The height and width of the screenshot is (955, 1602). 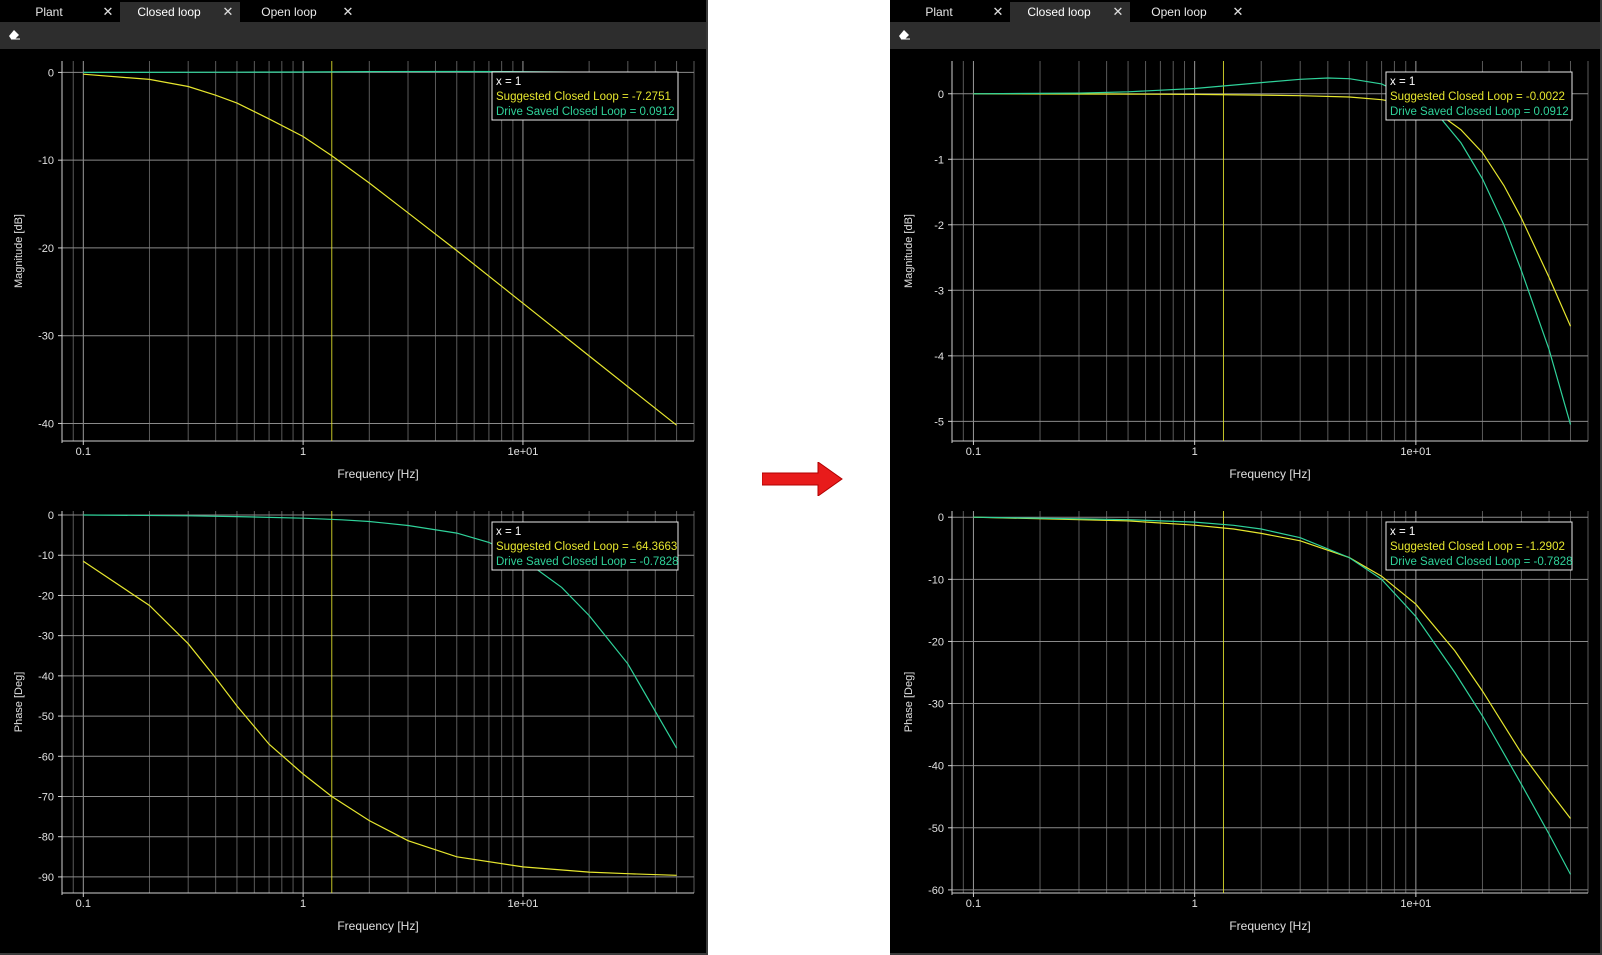 I want to click on tooltip-line: Suggested Closed Loop = -7.2751, so click(x=583, y=97).